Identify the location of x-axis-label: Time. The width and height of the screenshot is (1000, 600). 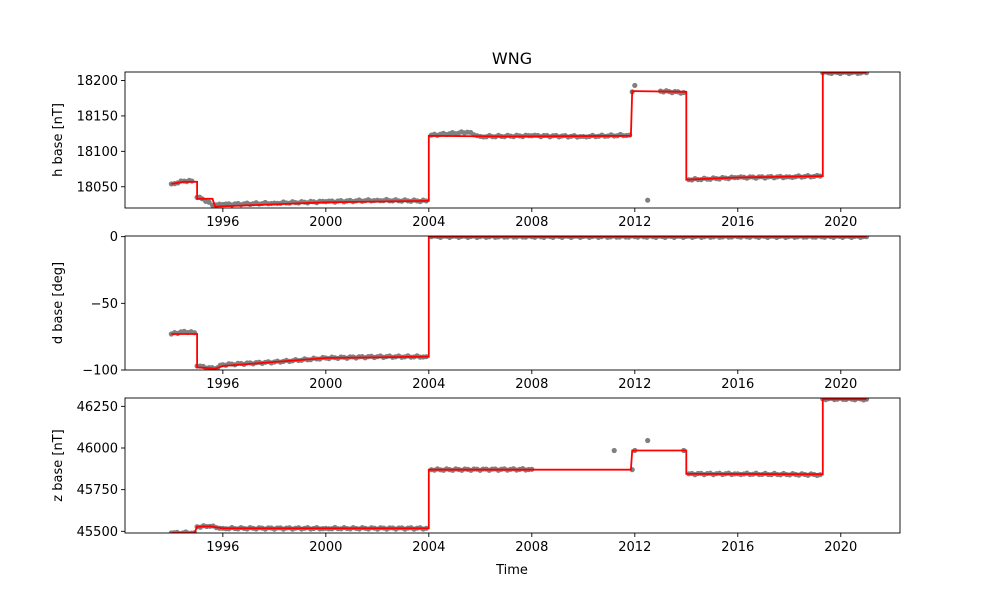
(511, 570).